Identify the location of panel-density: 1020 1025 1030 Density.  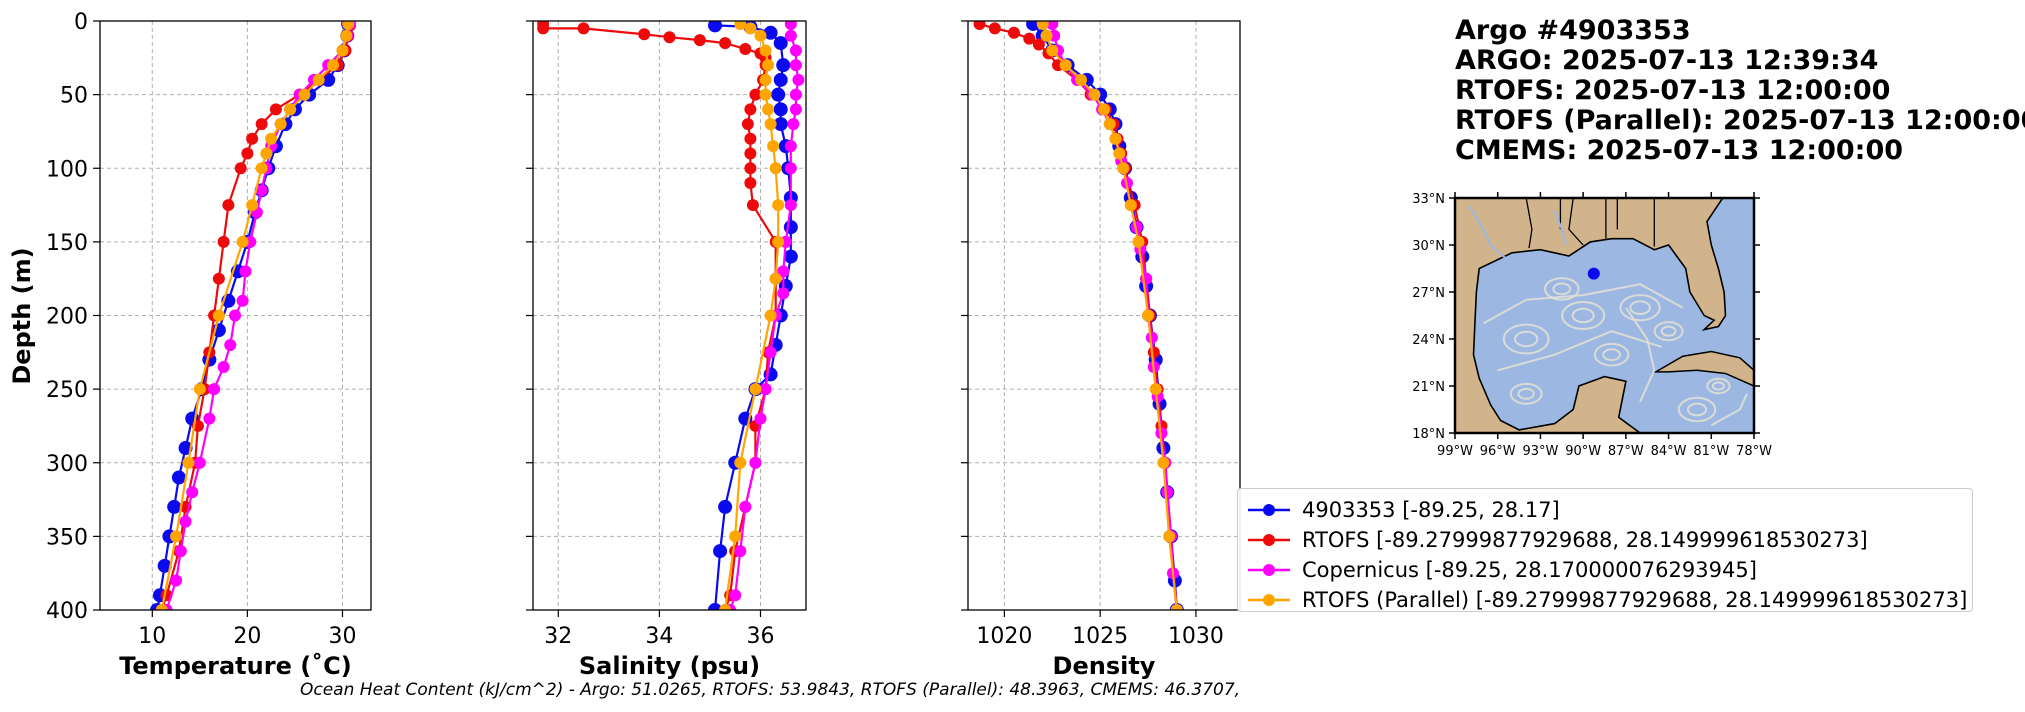
(1101, 350).